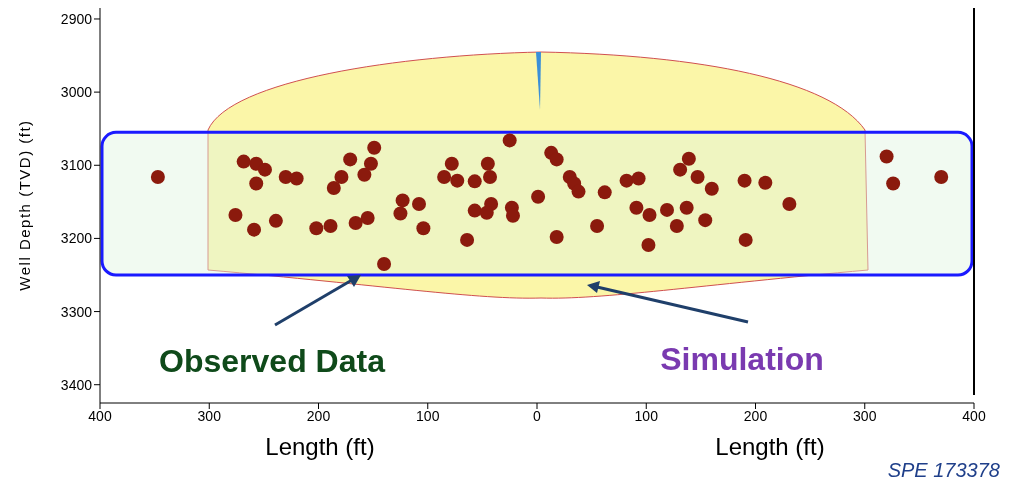  I want to click on annotation: Simulation, so click(742, 359).